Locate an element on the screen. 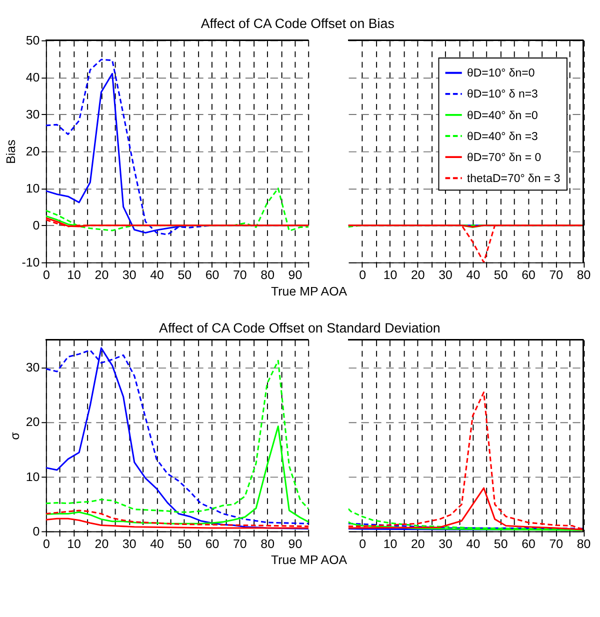 This screenshot has height=617, width=600. legend-label: θD=40° δn =0 is located at coordinates (502, 116).